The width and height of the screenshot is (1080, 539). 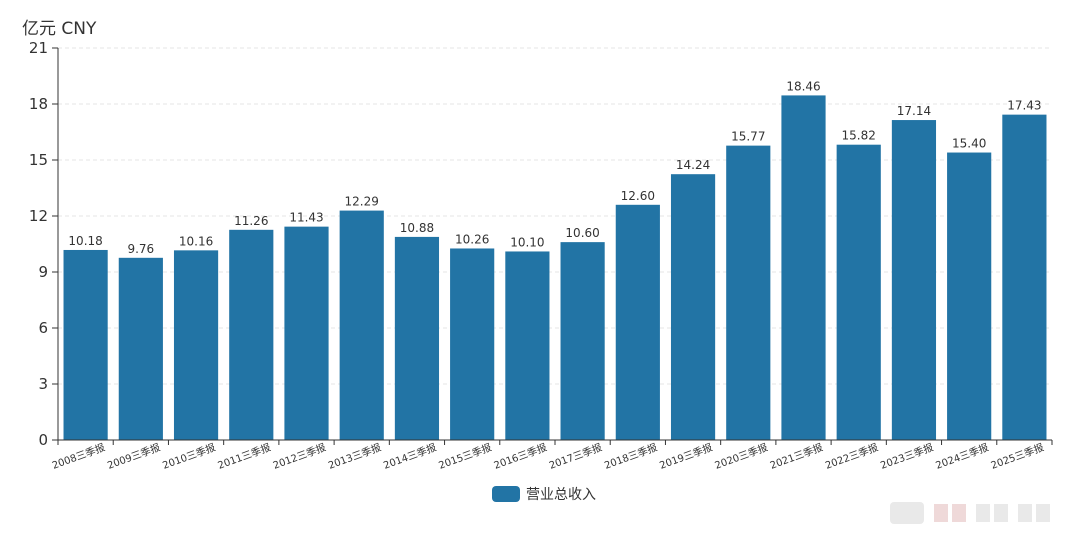 I want to click on data-label: 10.88, so click(x=417, y=228).